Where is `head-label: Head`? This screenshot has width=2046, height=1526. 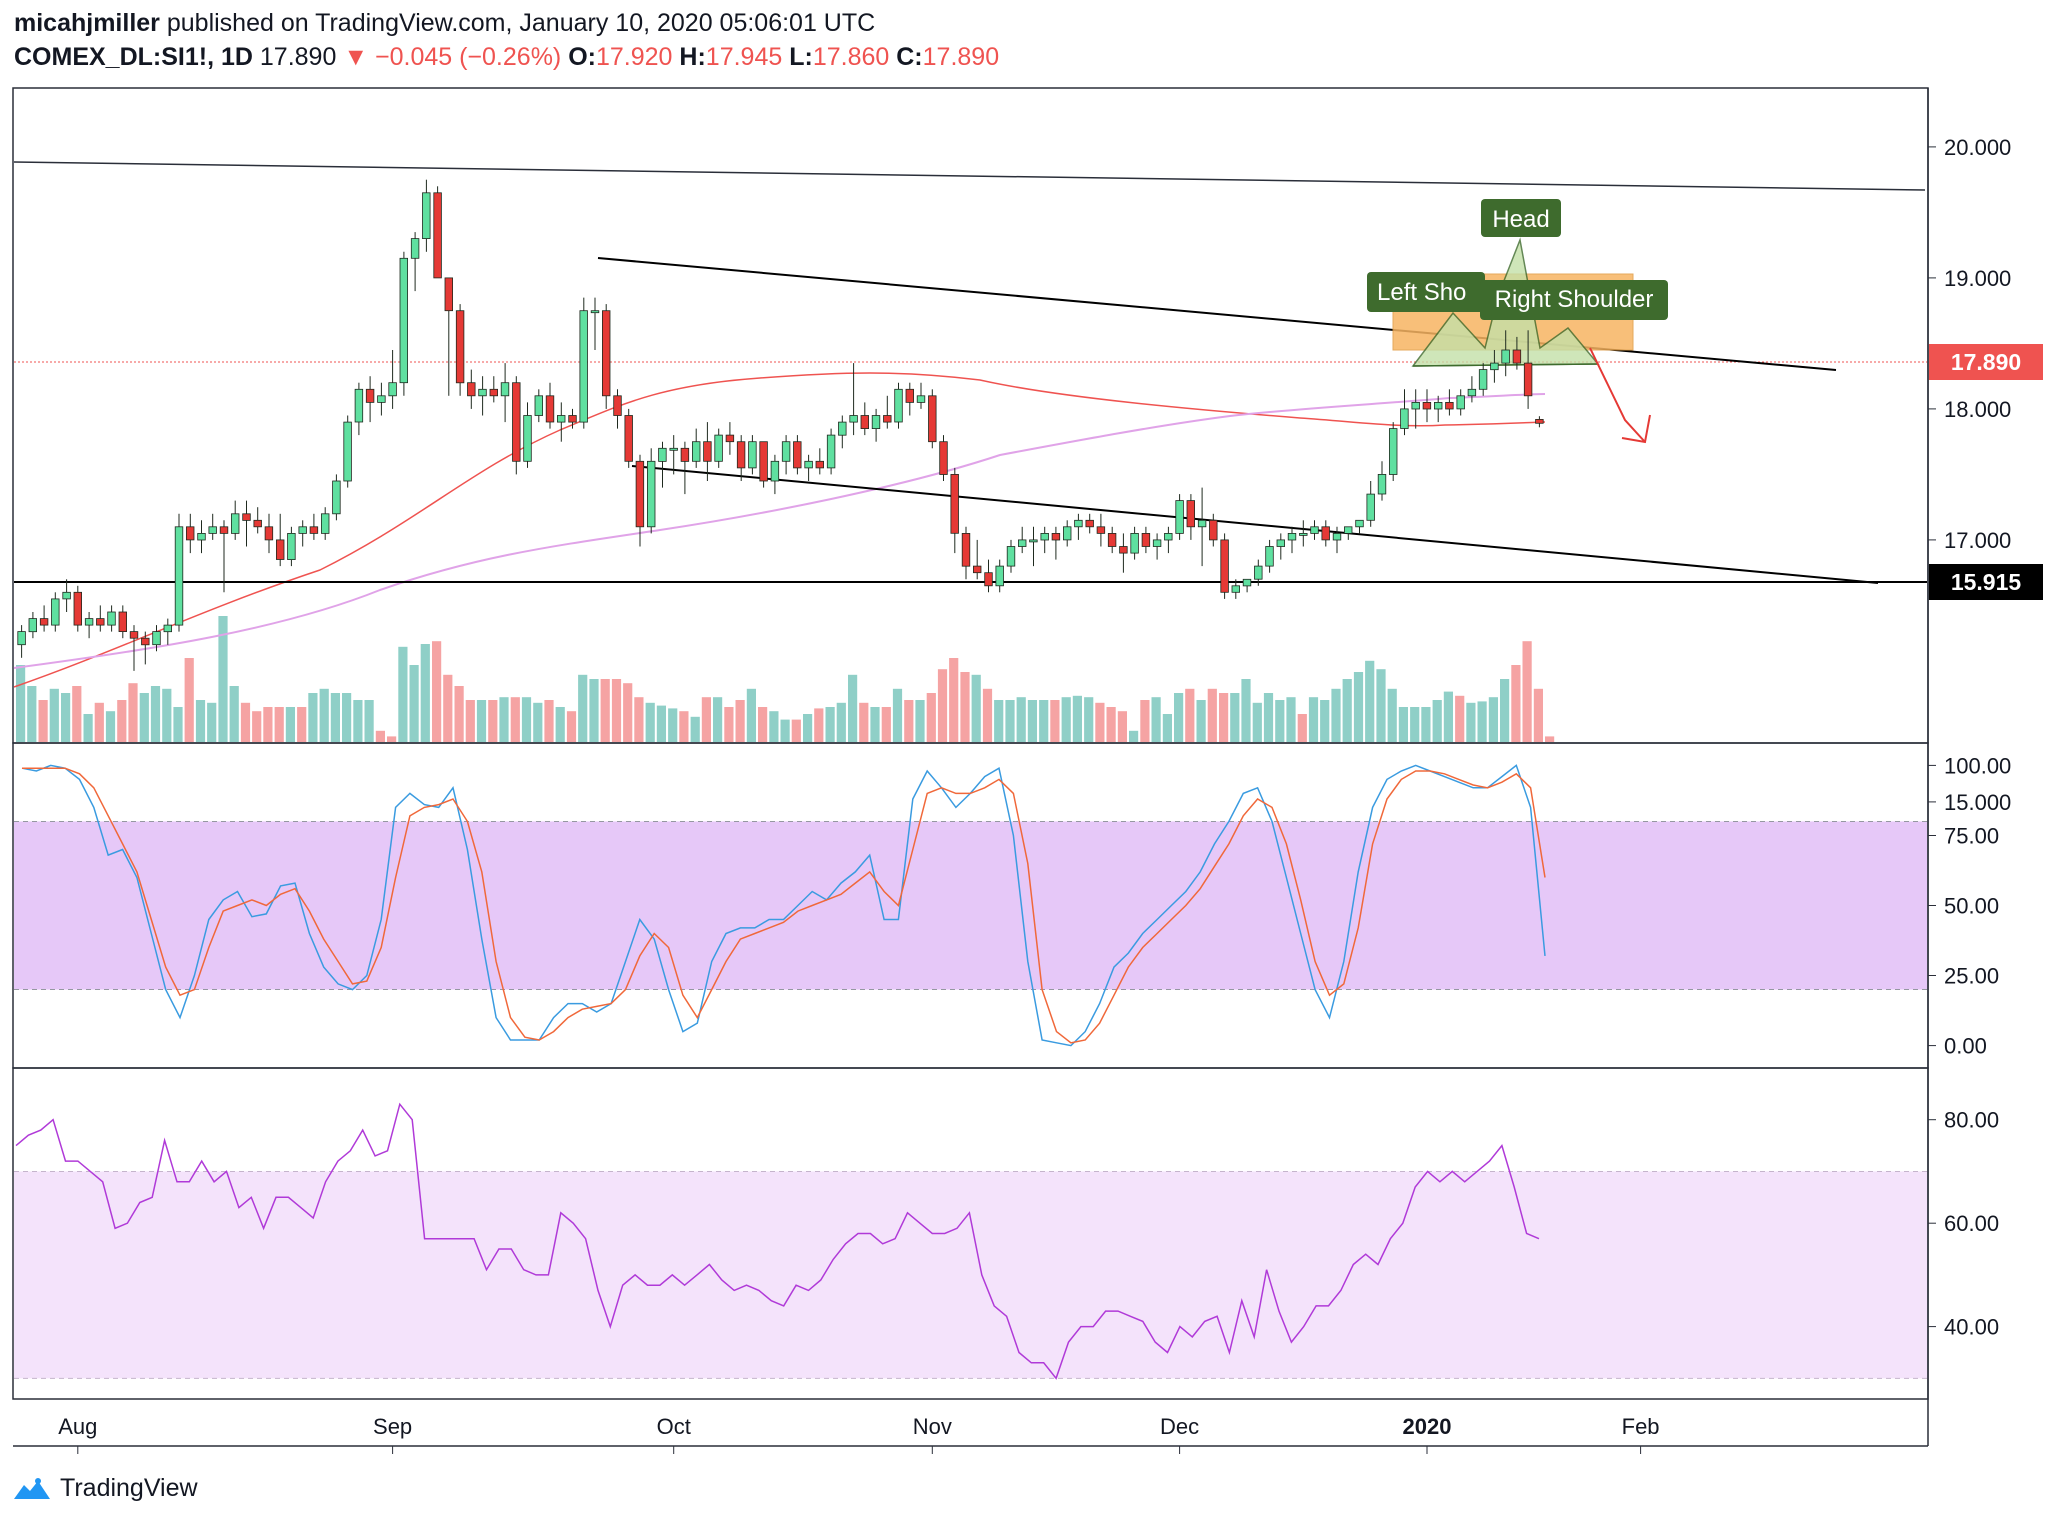
head-label: Head is located at coordinates (1521, 218).